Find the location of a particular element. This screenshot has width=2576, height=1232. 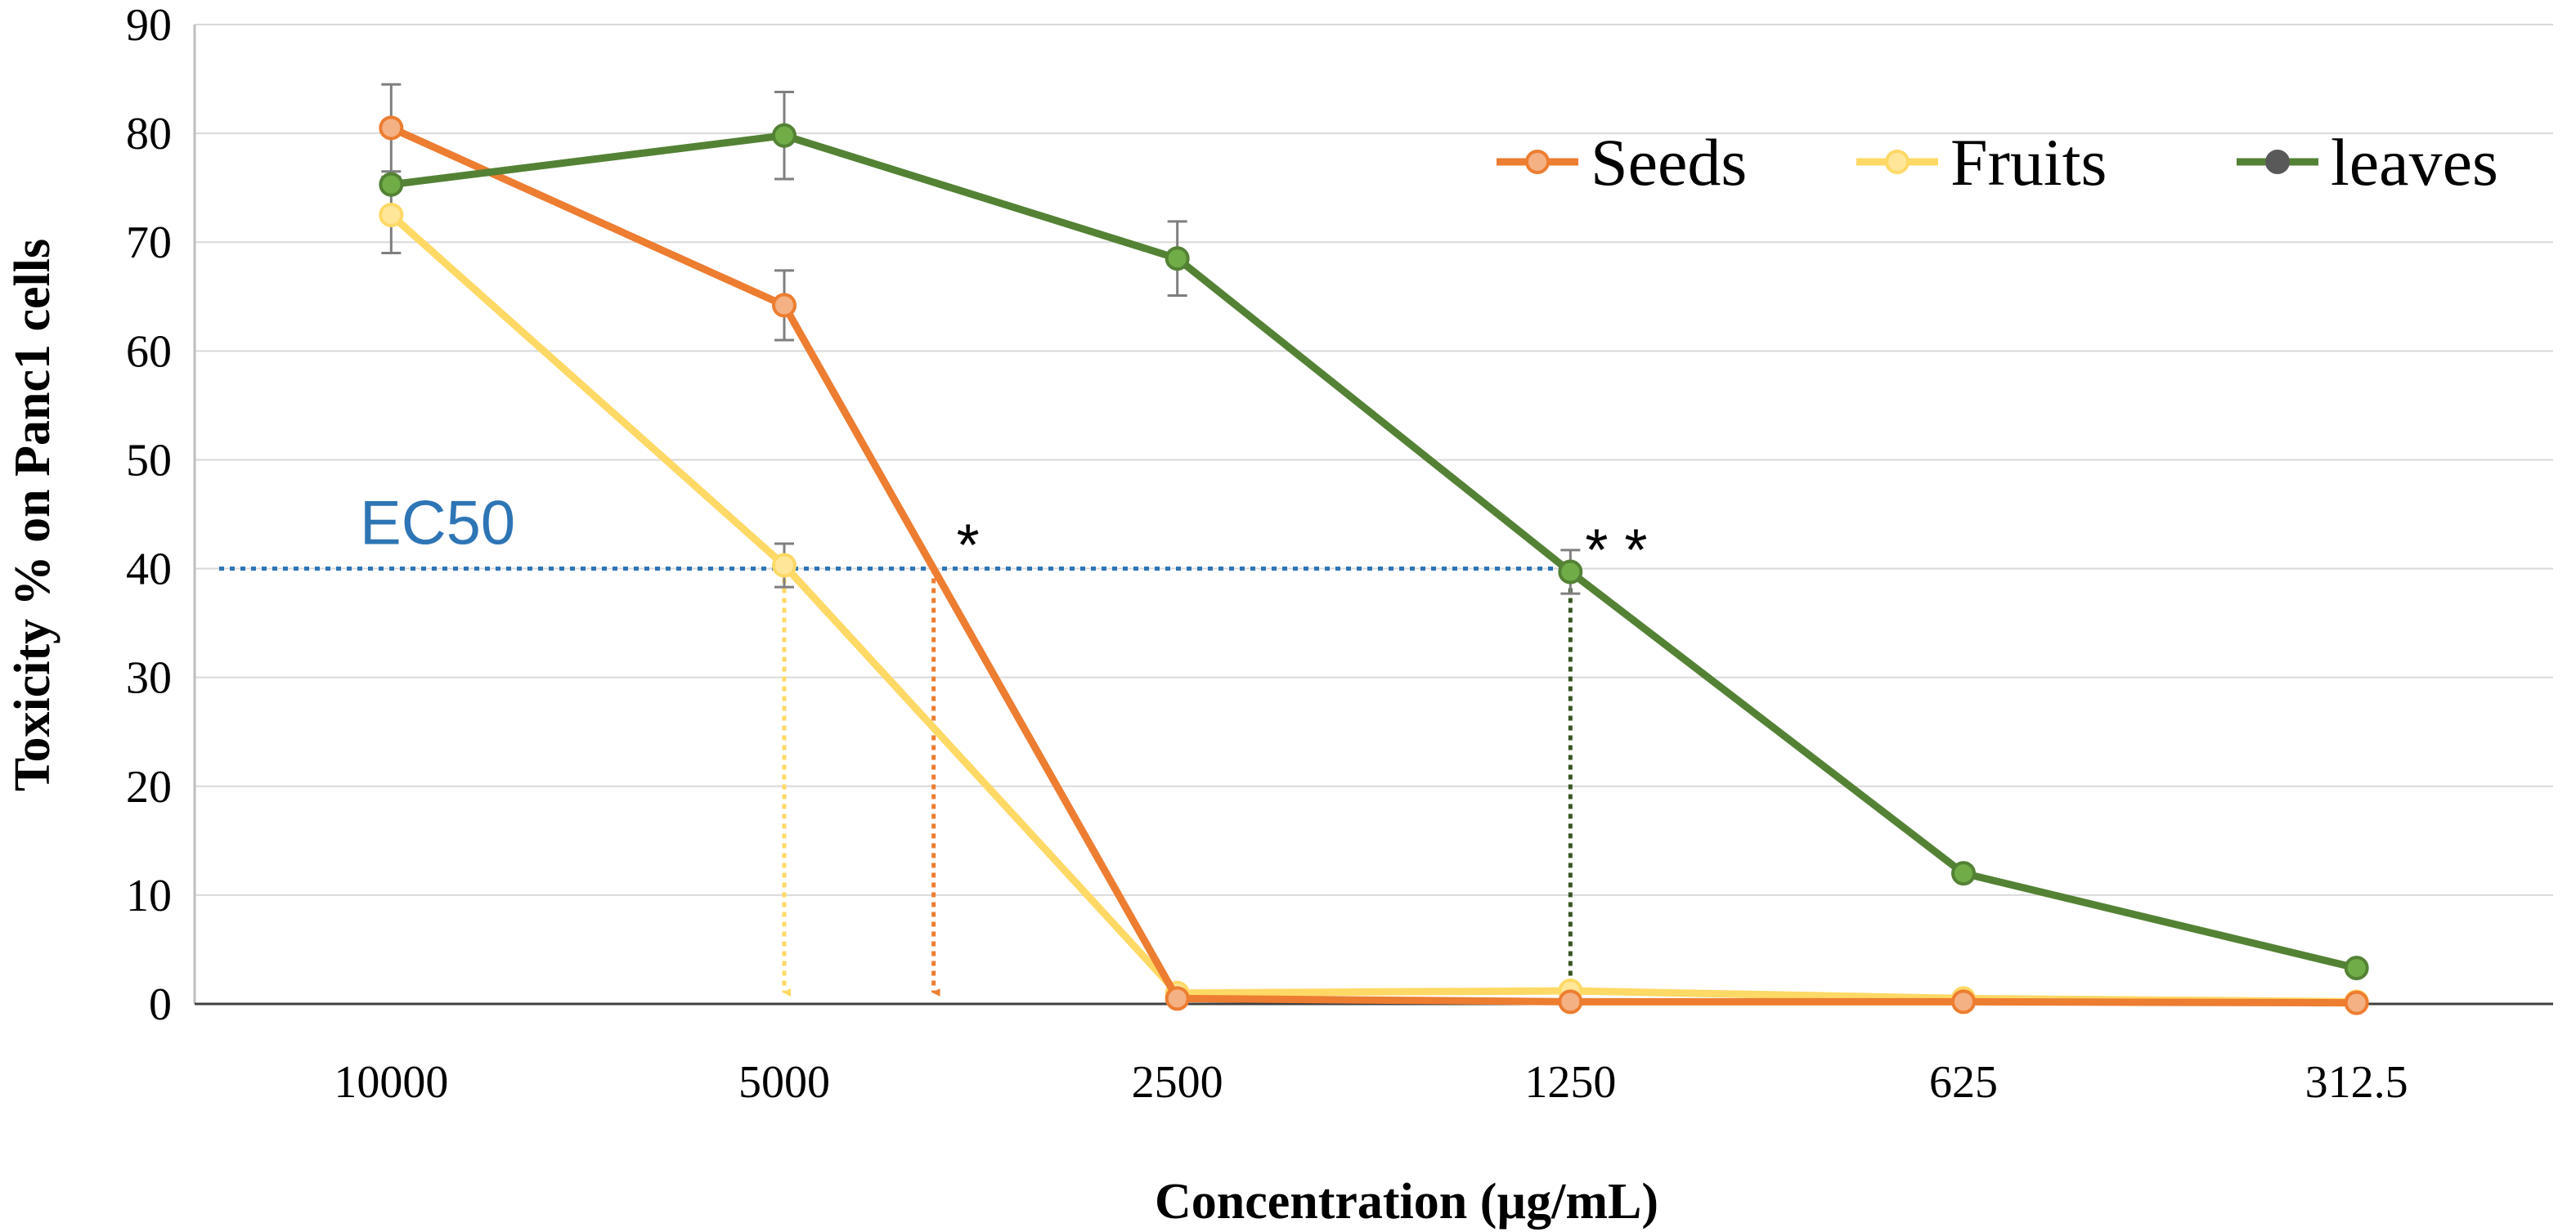

leaves-significance-marker: * * is located at coordinates (1616, 551).